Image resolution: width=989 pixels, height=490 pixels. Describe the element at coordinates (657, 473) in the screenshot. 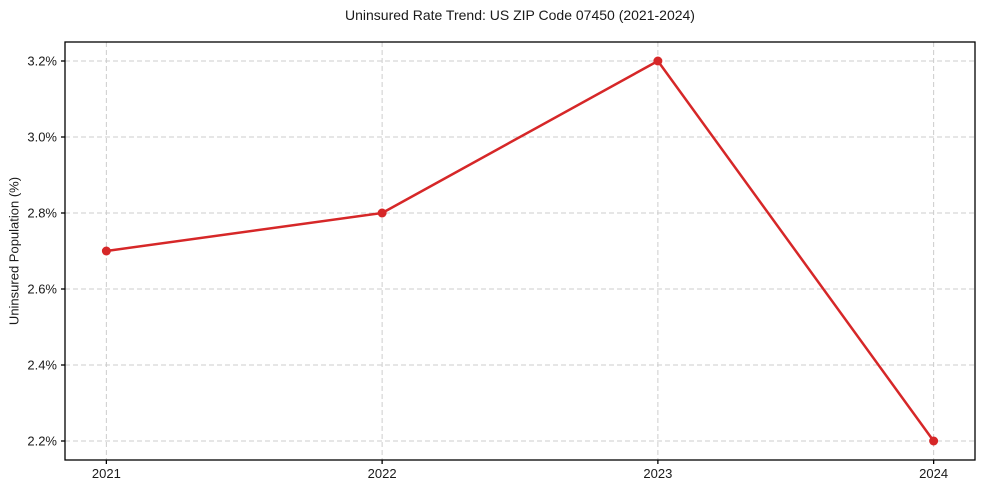

I see `x-tick-label: 2023` at that location.